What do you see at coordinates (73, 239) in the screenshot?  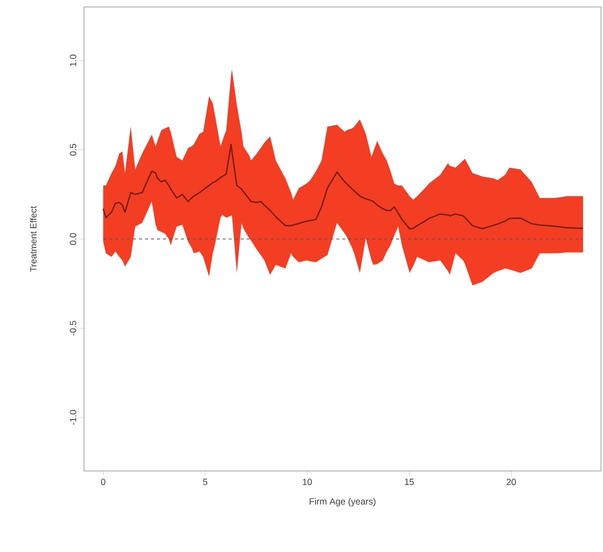 I see `y-tick-label: 0.0` at bounding box center [73, 239].